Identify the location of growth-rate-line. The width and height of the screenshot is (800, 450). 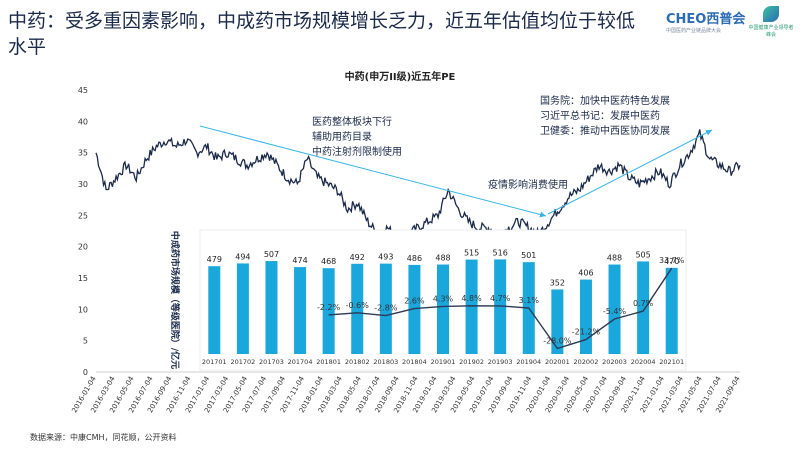
(500, 308).